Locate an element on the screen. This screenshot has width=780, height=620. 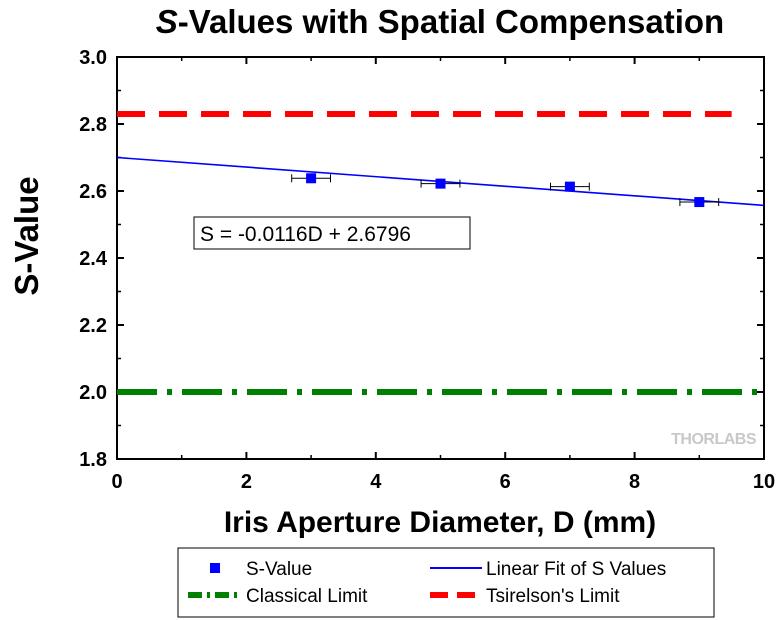
fit-equation-box is located at coordinates (332, 233).